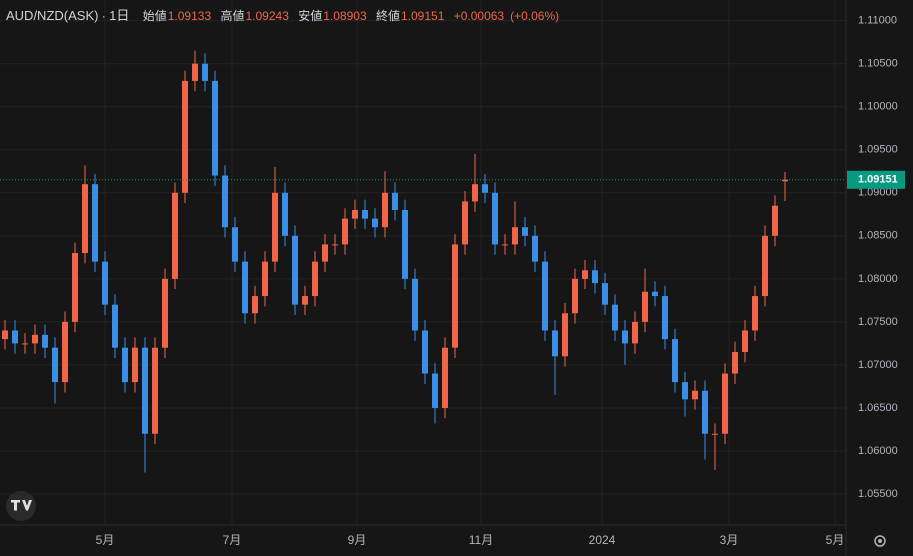 This screenshot has width=913, height=556. Describe the element at coordinates (154, 16) in the screenshot. I see `label-open: 始値` at that location.